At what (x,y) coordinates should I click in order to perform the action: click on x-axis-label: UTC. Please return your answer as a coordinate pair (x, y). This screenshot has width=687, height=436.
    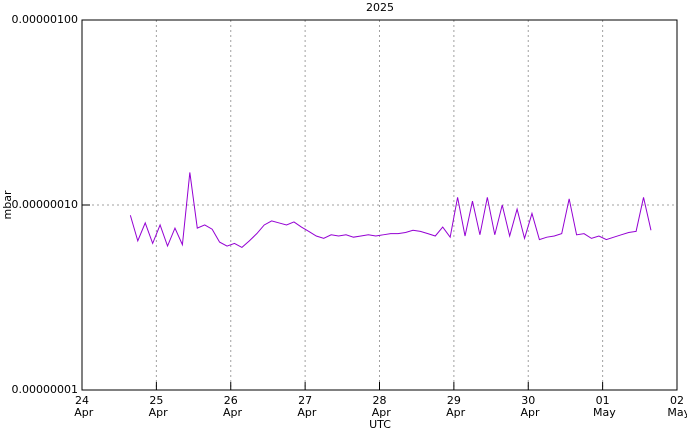
    Looking at the image, I should click on (380, 424).